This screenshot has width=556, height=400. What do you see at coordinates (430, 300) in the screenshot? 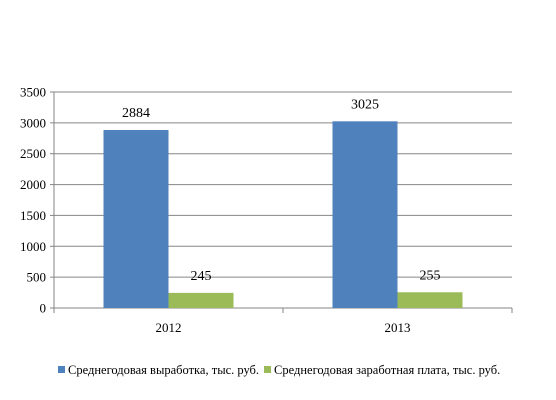
I see `bar-salary-2013` at bounding box center [430, 300].